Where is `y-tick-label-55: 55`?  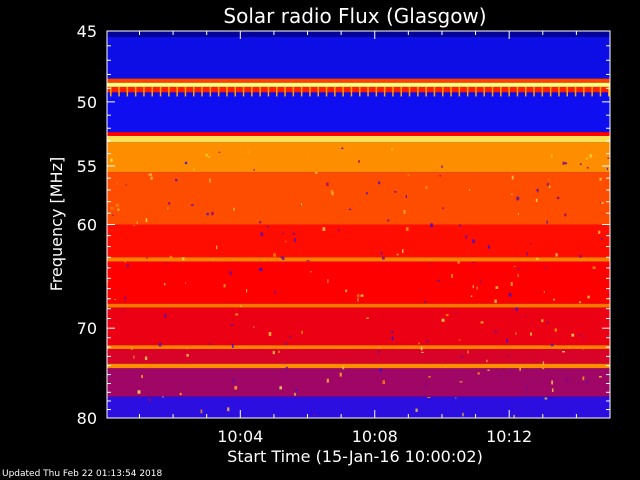
y-tick-label-55: 55 is located at coordinates (87, 166).